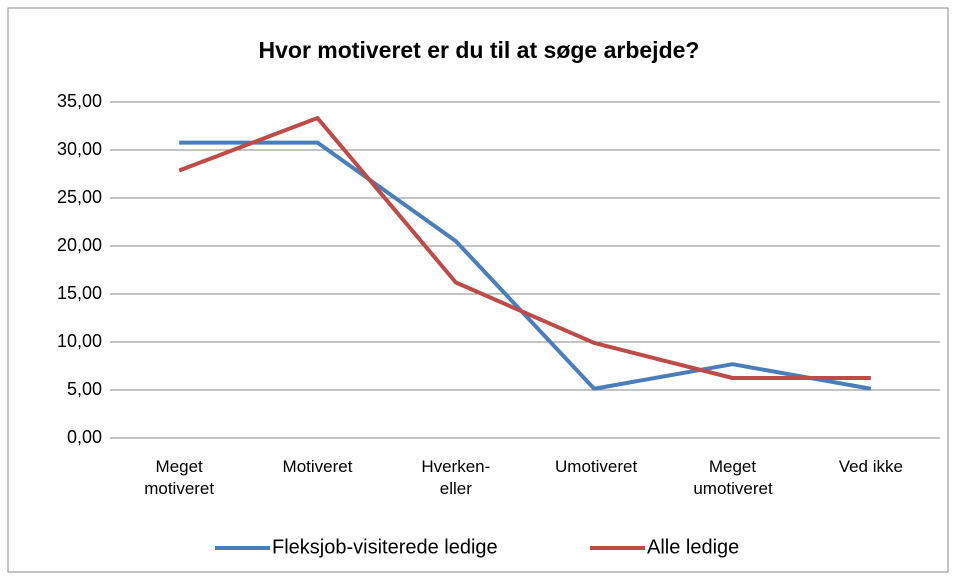  I want to click on x-tick-label: Umotiveret, so click(596, 466).